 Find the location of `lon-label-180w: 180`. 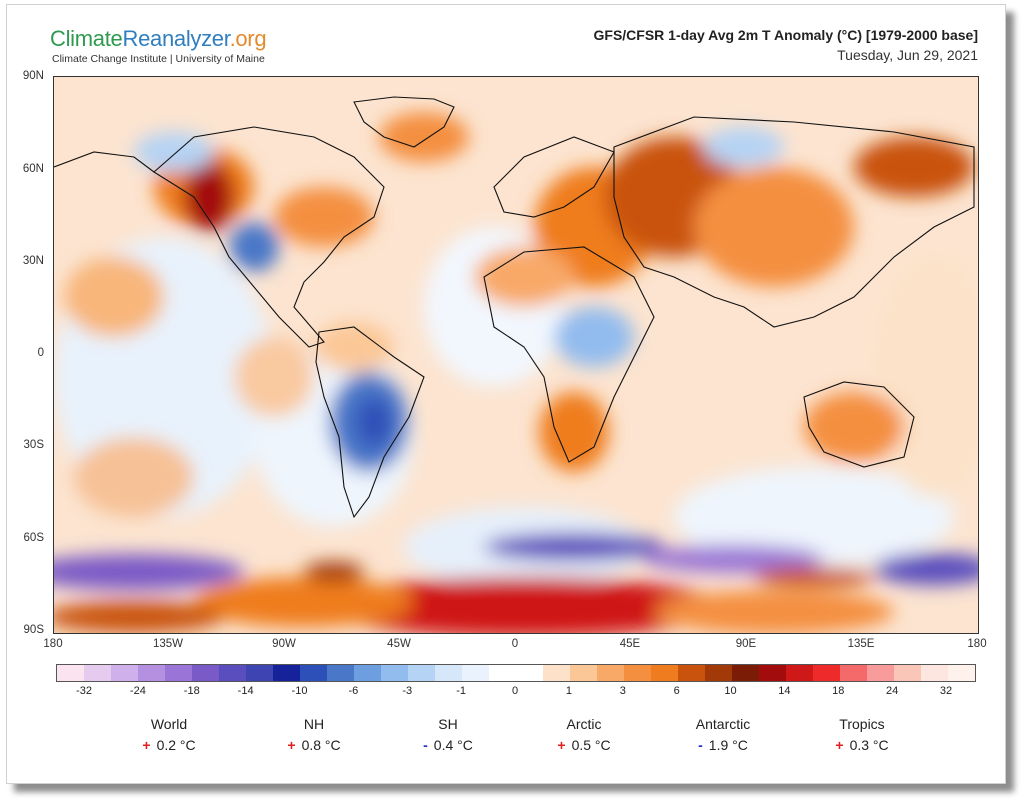

lon-label-180w: 180 is located at coordinates (53, 644).